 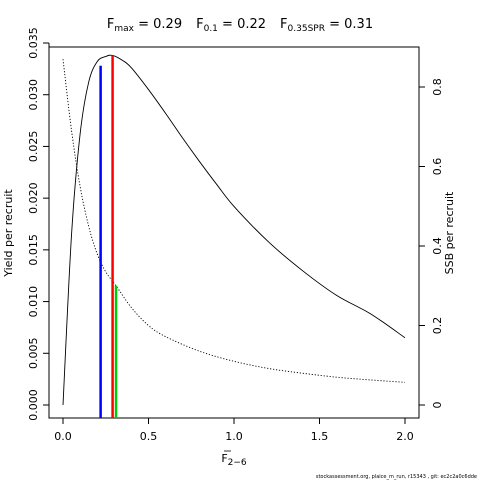 I want to click on chart-title: Fmax = 0.29 F0.1 = 0.22 F0.35SPR = 0.31, so click(x=240, y=25).